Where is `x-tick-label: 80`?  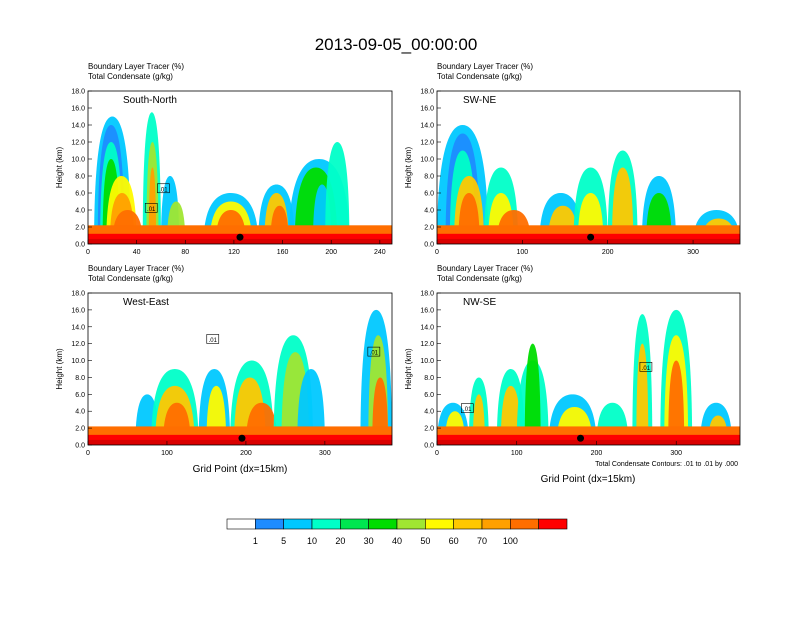 x-tick-label: 80 is located at coordinates (185, 252).